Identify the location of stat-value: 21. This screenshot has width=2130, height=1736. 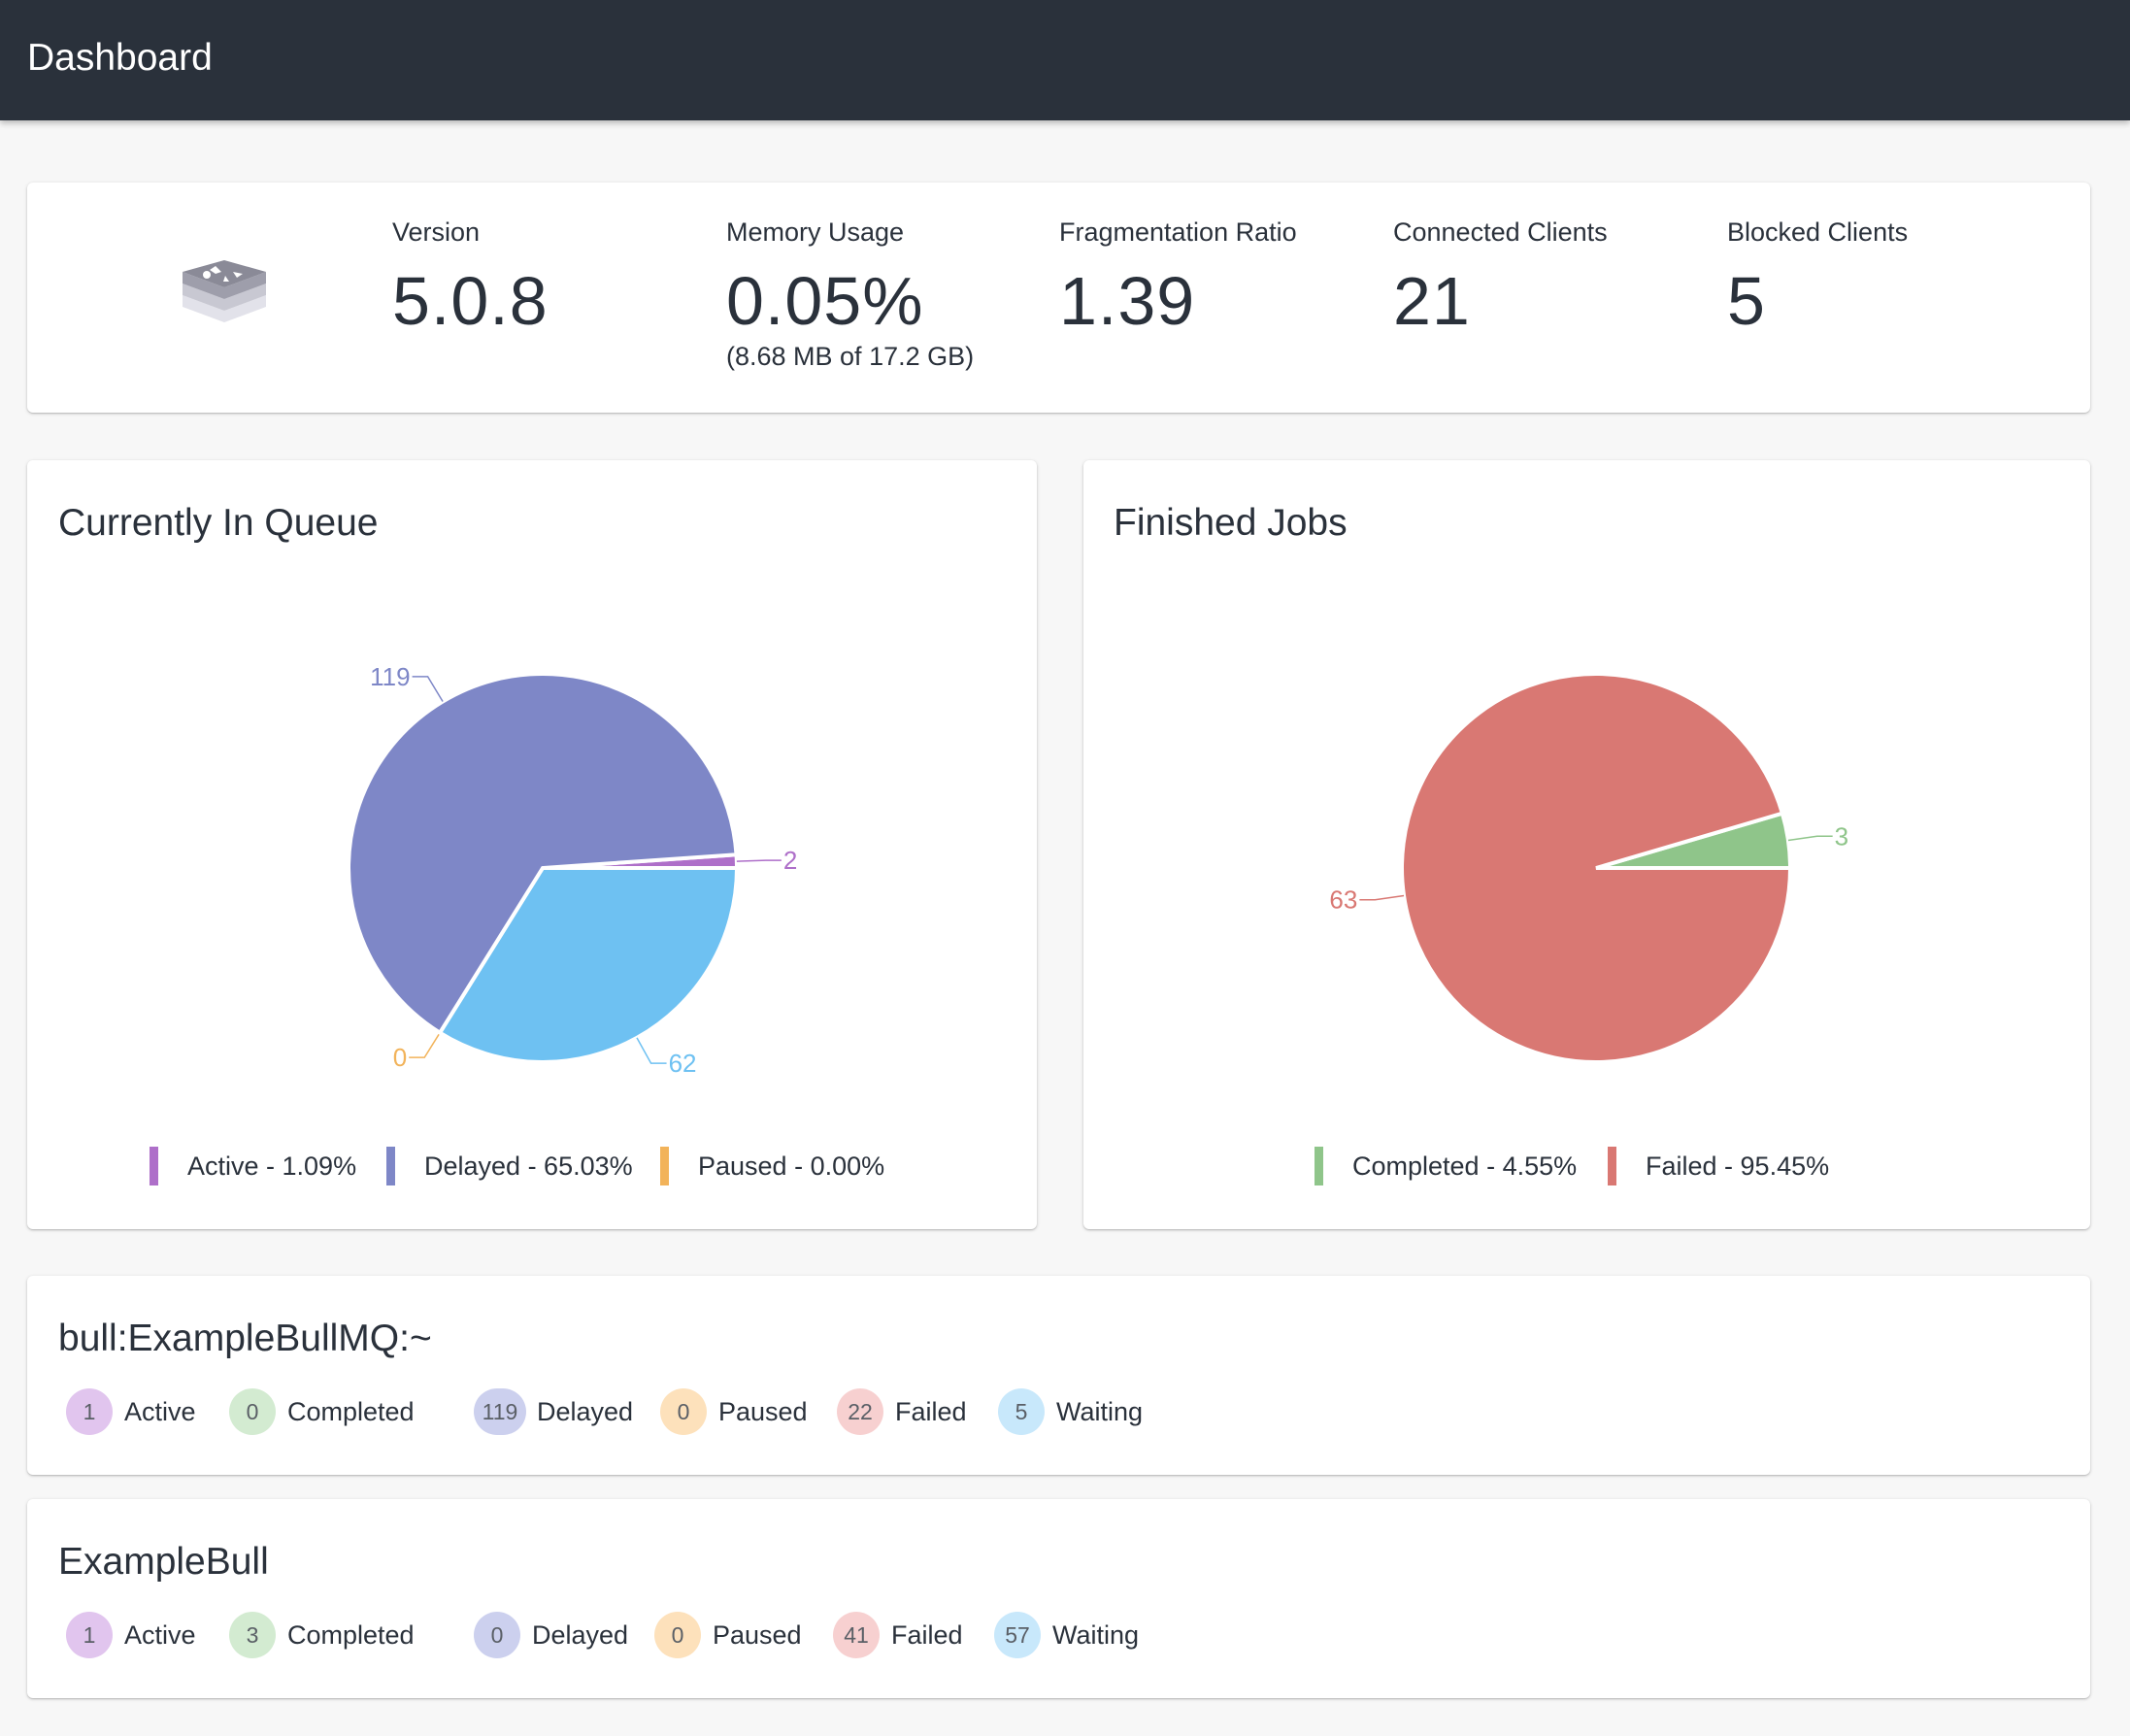
(1432, 301).